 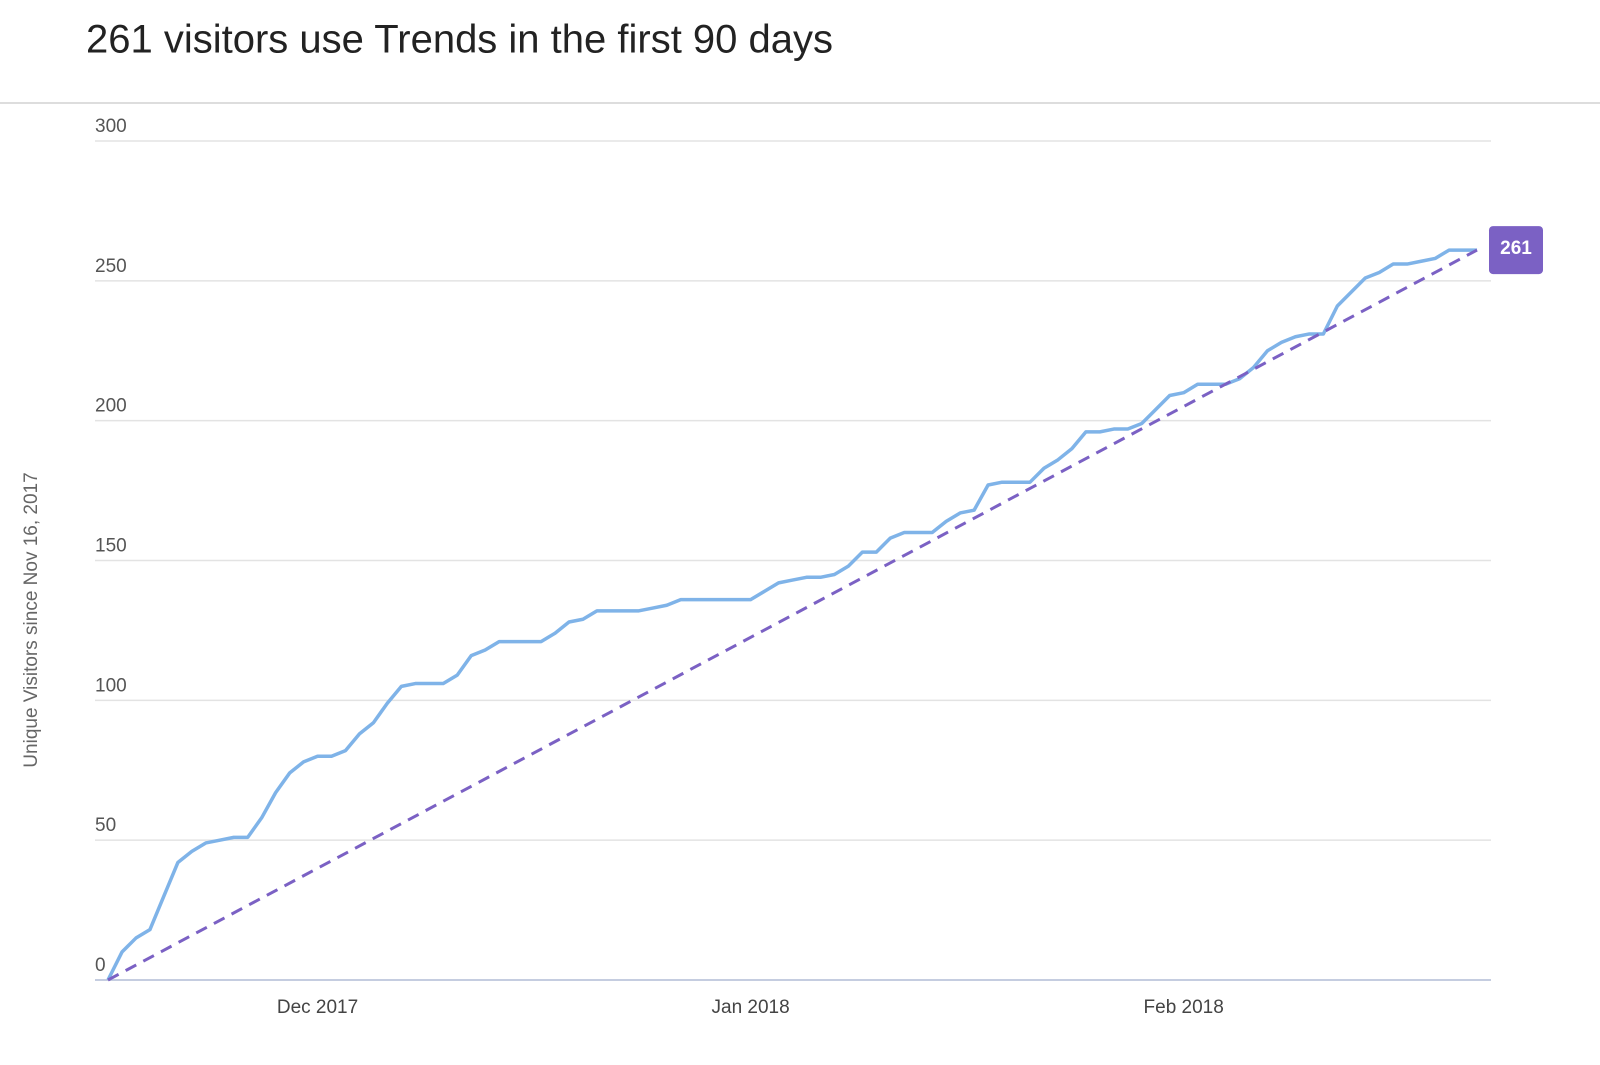 I want to click on x-tick-label: Dec 2017, so click(x=317, y=1007).